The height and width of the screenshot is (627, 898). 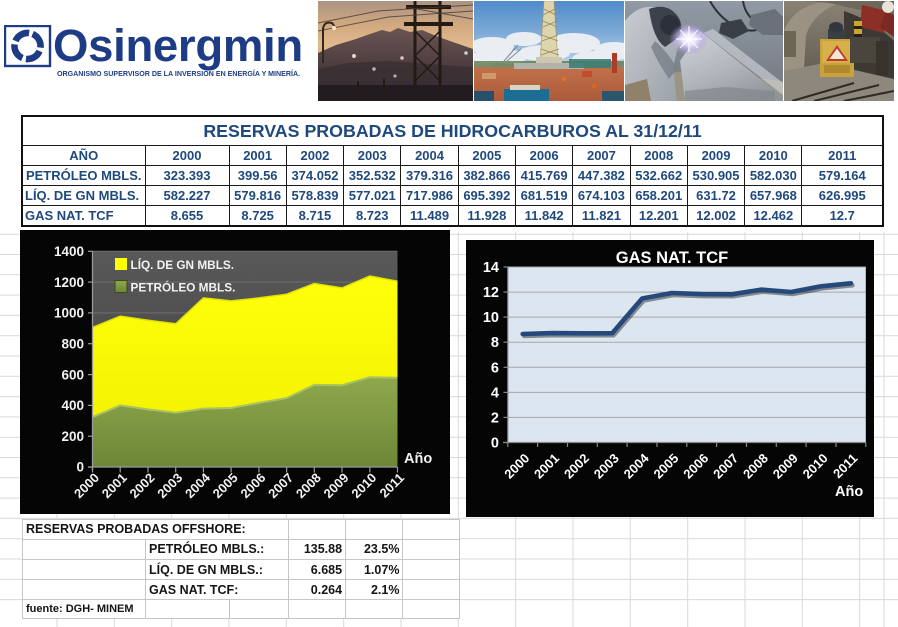 I want to click on svg-text: 6, so click(x=494, y=368).